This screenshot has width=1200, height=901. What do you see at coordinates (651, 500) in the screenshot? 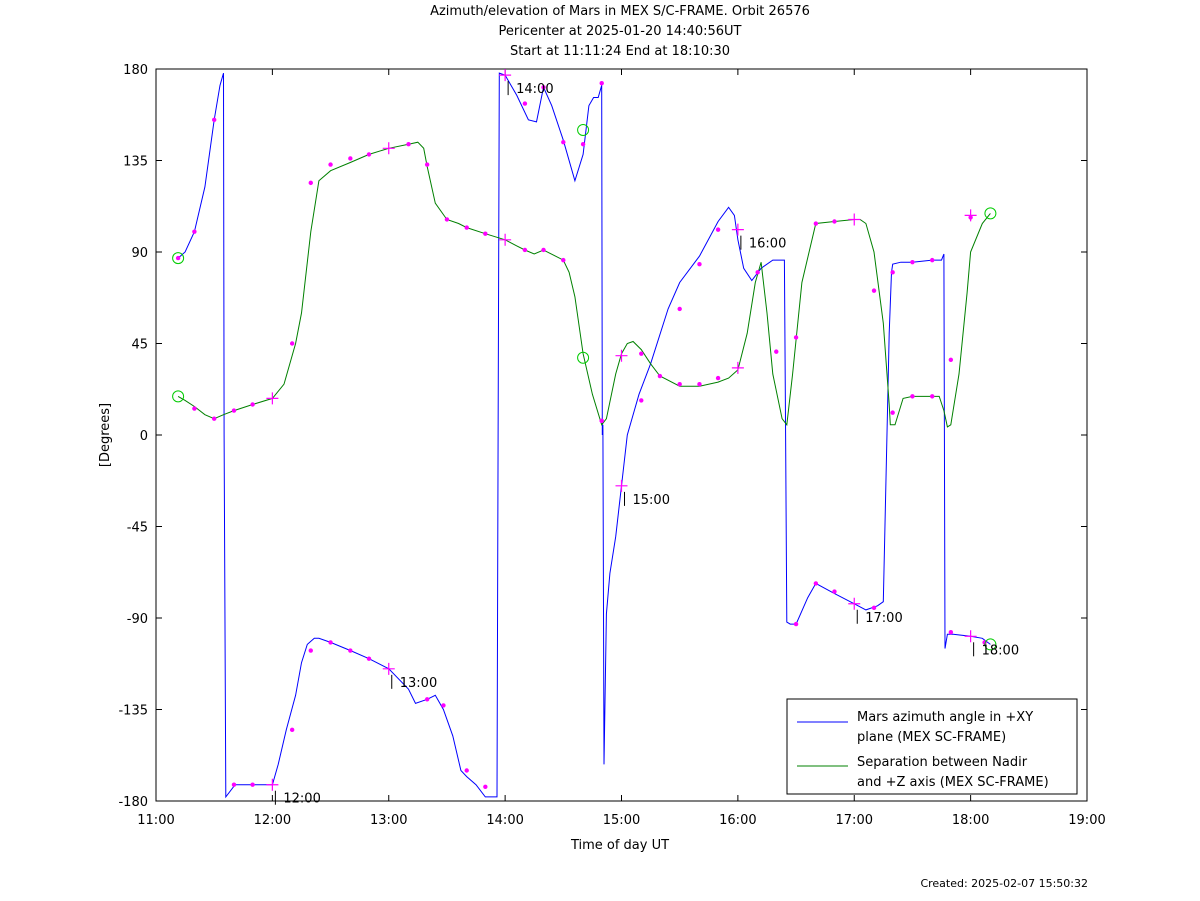
I see `hour-label-3: 15:00` at bounding box center [651, 500].